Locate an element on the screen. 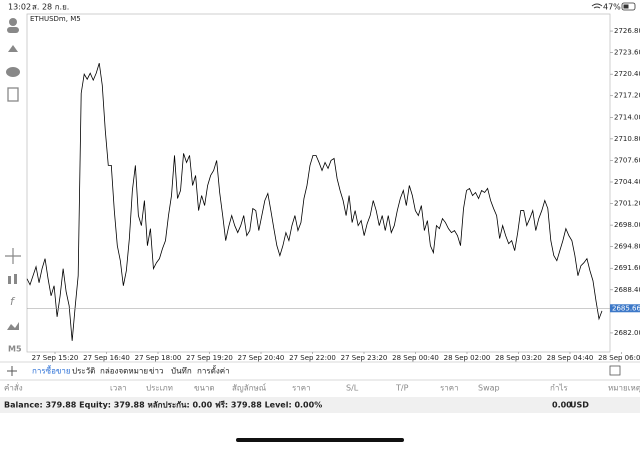 Image resolution: width=640 pixels, height=451 pixels. status-date: ส. 28 ก.ย. is located at coordinates (50, 7).